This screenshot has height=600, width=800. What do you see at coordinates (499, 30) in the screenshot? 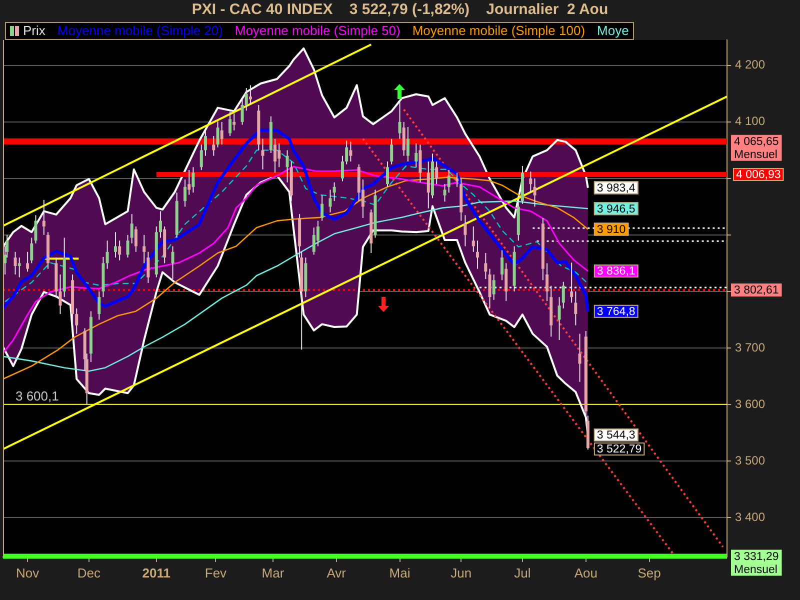
I see `text: Moyenne mobile (Simple 100)` at bounding box center [499, 30].